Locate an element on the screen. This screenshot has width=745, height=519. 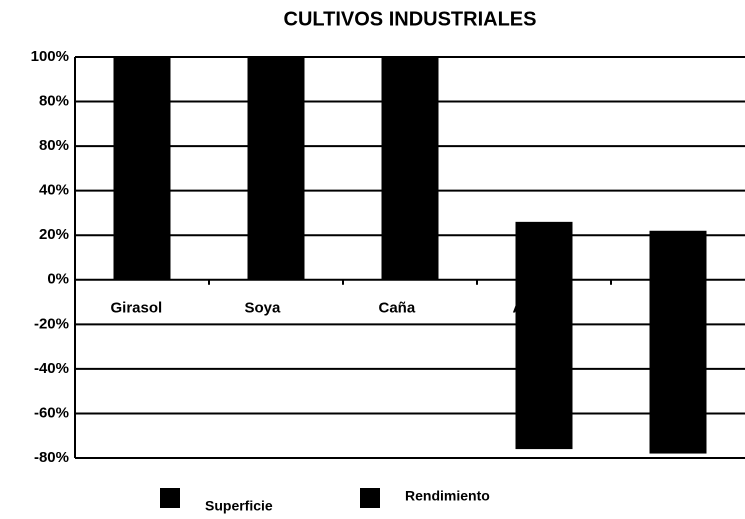
y-tick-label: 100% is located at coordinates (50, 56).